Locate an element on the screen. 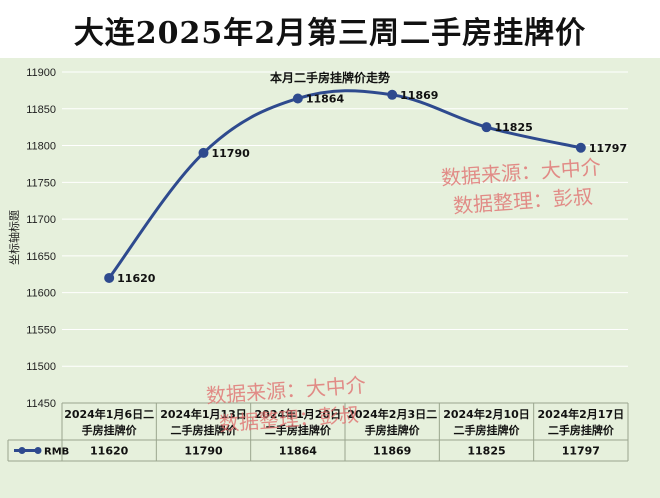  y-tick-label: 11600 is located at coordinates (41, 294).